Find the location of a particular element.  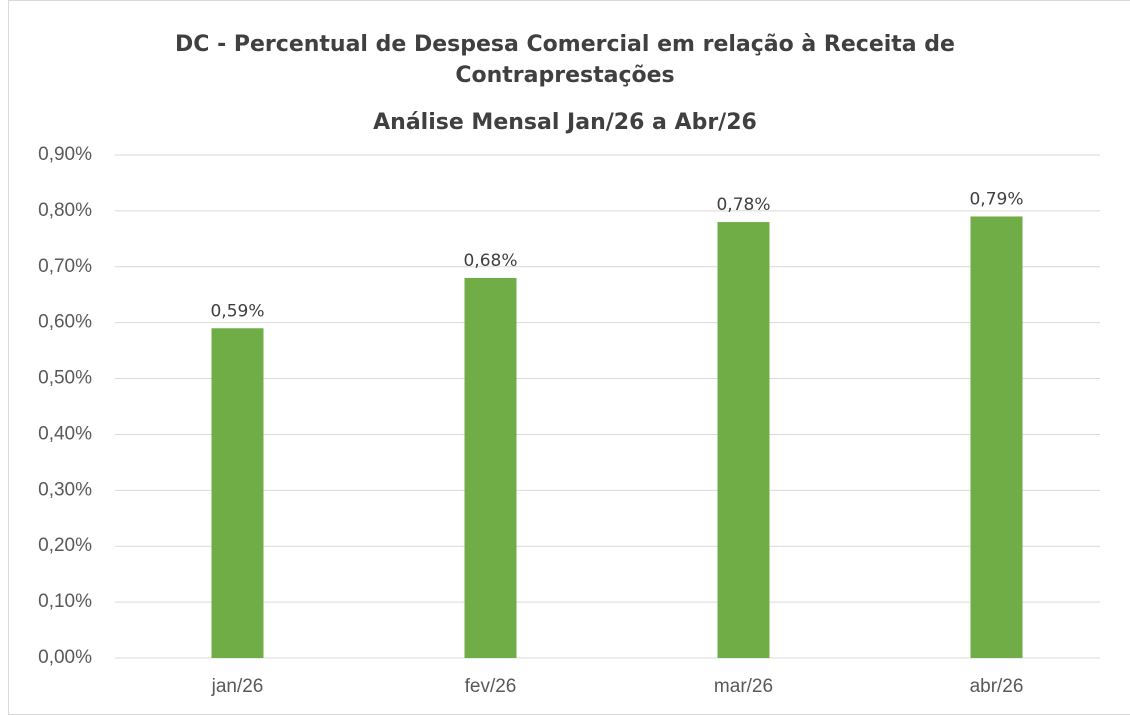

chart-subtitle: Análise Mensal Jan/26 a Abr/26 is located at coordinates (565, 122).